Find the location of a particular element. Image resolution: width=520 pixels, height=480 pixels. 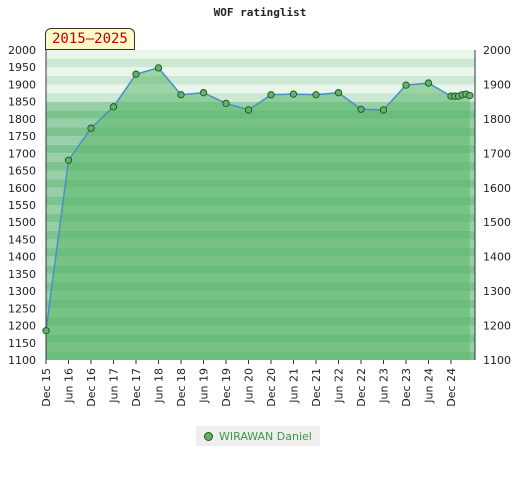

x-tick-label: Jun 19 is located at coordinates (204, 386).